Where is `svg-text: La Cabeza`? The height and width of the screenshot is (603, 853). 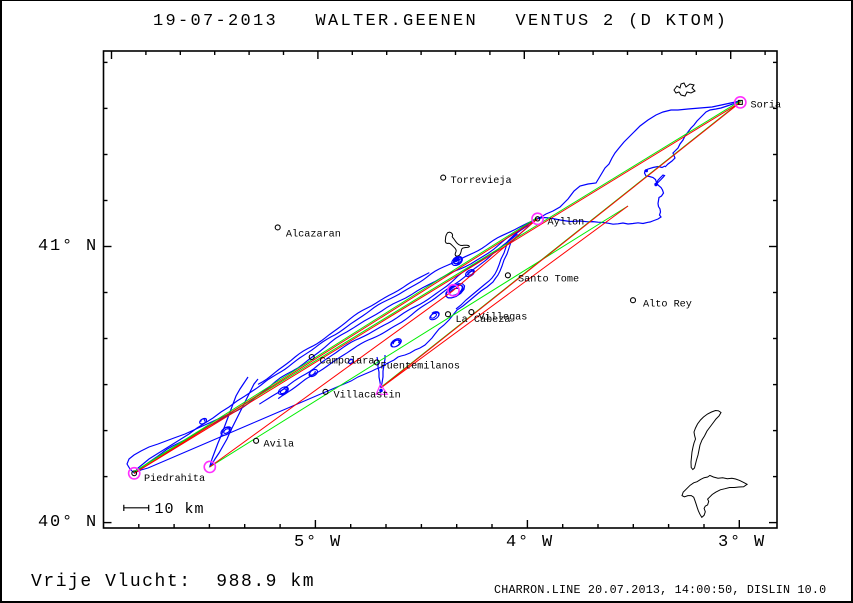
svg-text: La Cabeza is located at coordinates (483, 320).